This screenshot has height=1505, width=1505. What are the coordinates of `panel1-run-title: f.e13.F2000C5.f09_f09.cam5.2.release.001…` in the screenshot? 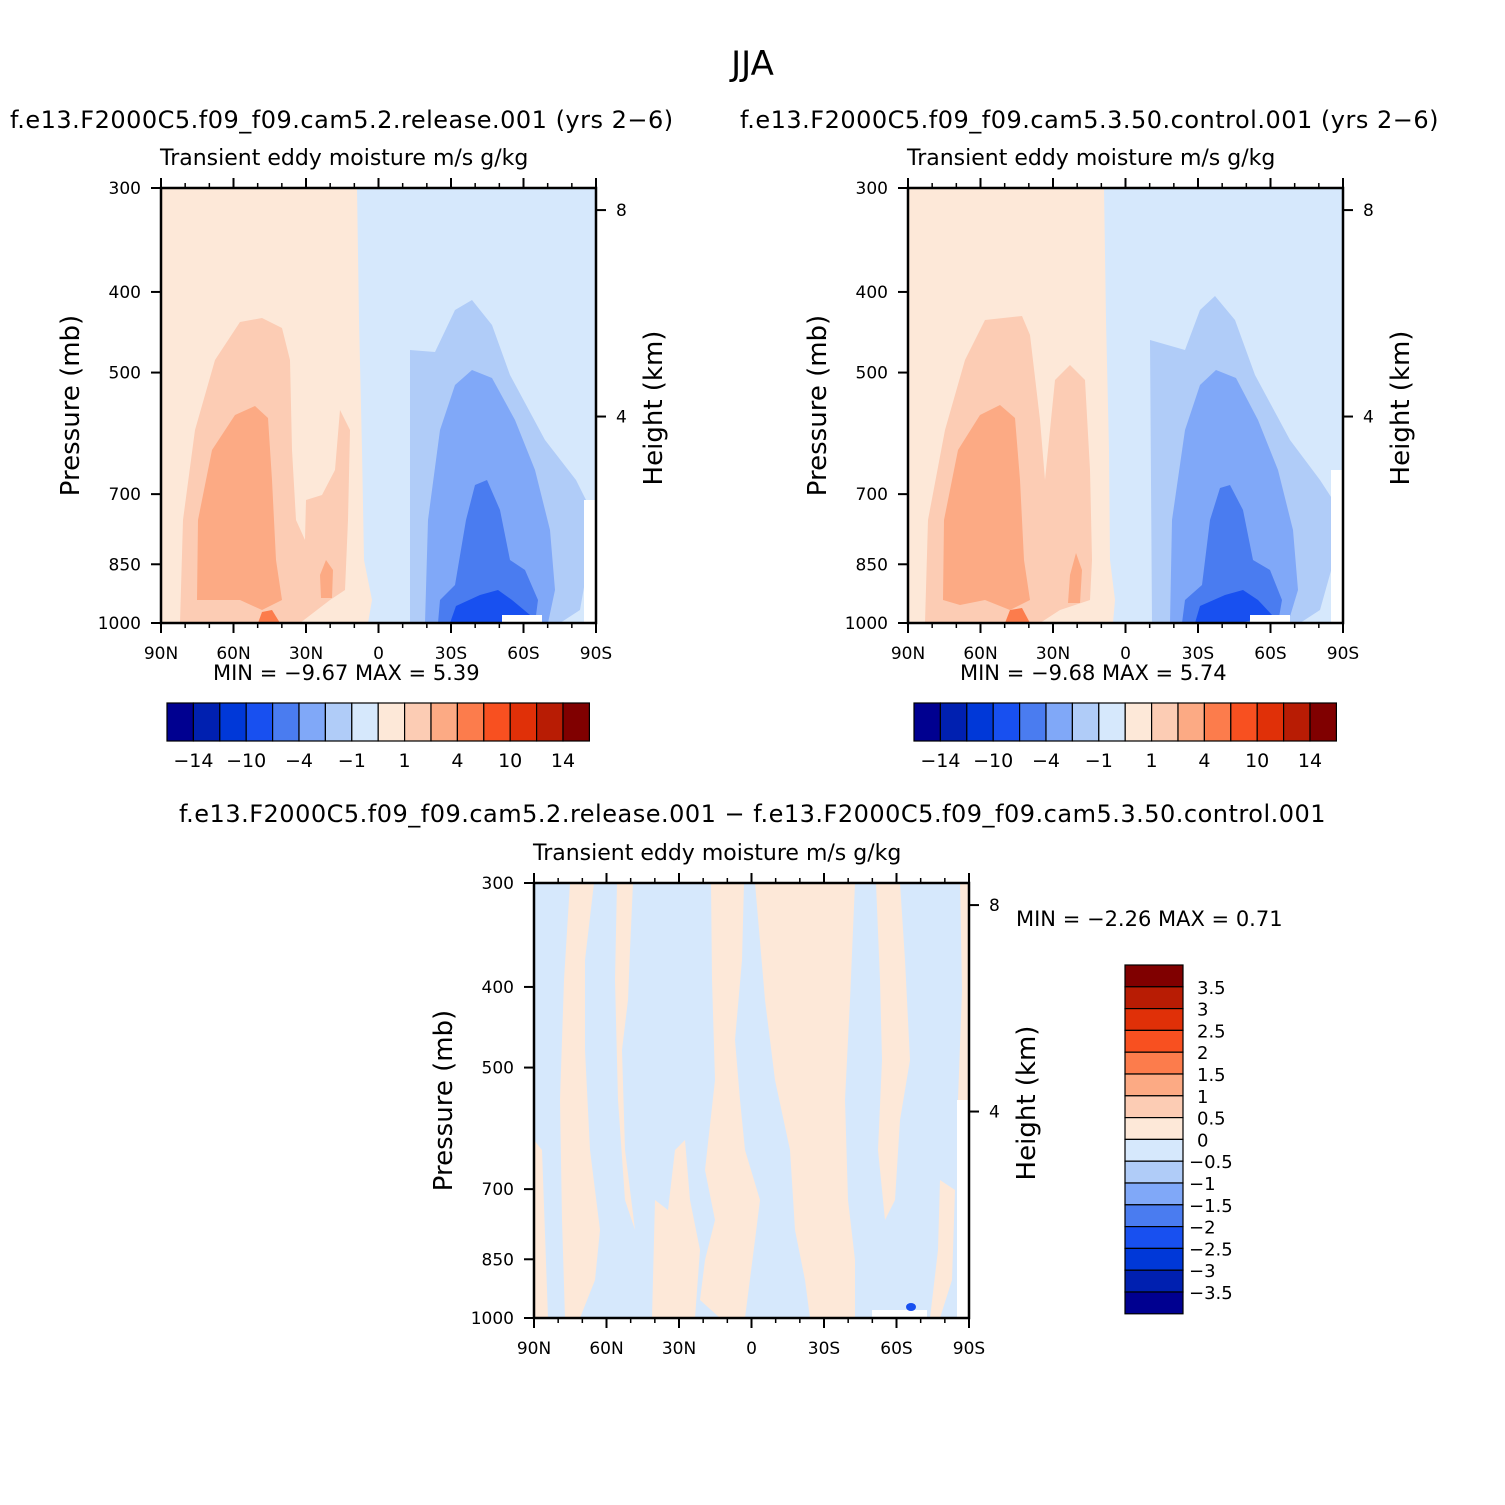 It's located at (342, 120).